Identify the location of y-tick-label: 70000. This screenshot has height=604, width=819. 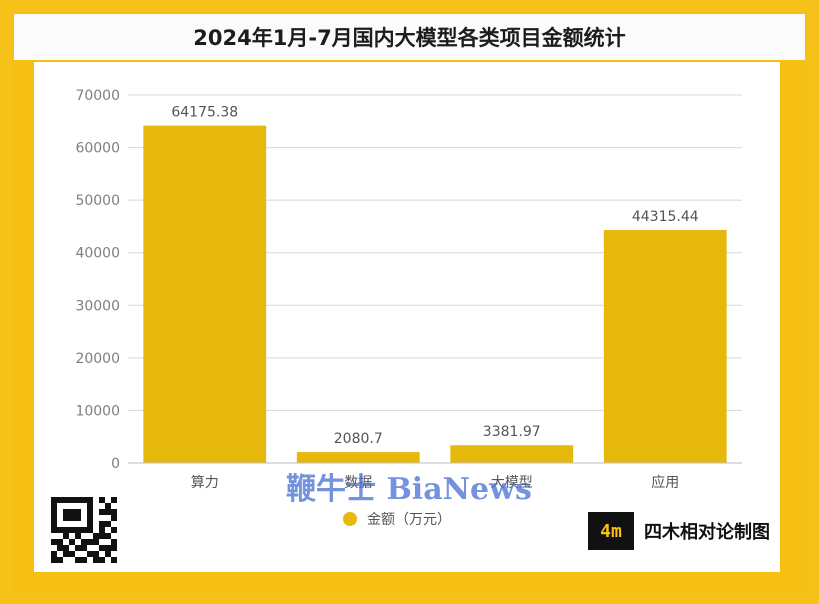
(97, 96).